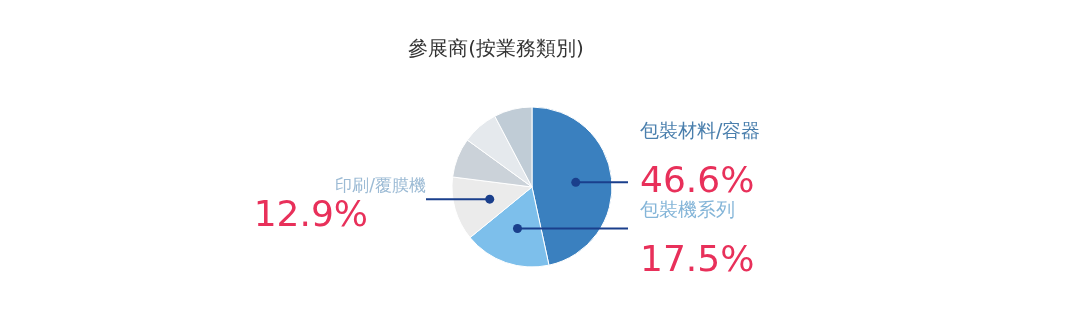  What do you see at coordinates (380, 185) in the screenshot?
I see `slice-label: 印刷/覆膜機` at bounding box center [380, 185].